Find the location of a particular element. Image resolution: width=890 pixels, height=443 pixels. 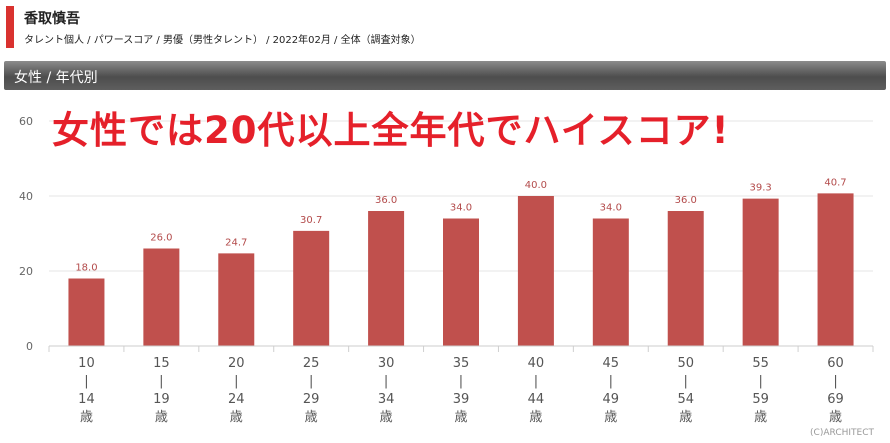

y-tick-label: 40 is located at coordinates (26, 196).